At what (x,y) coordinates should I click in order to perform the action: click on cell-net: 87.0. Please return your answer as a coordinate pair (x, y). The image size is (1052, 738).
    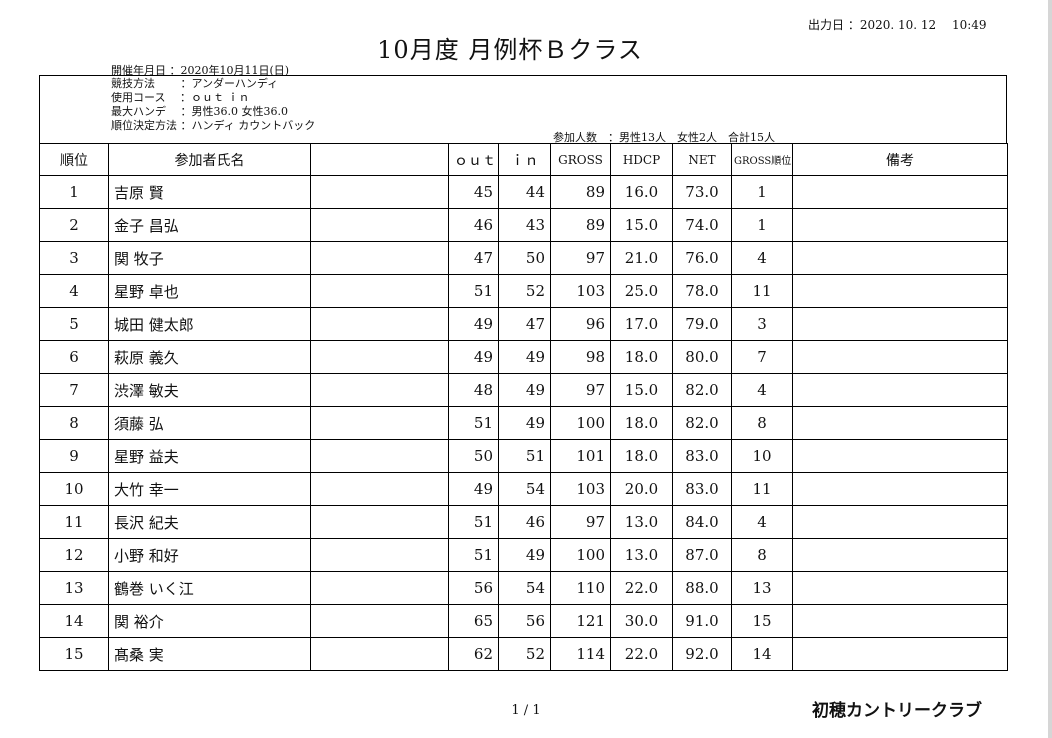
    Looking at the image, I should click on (702, 555).